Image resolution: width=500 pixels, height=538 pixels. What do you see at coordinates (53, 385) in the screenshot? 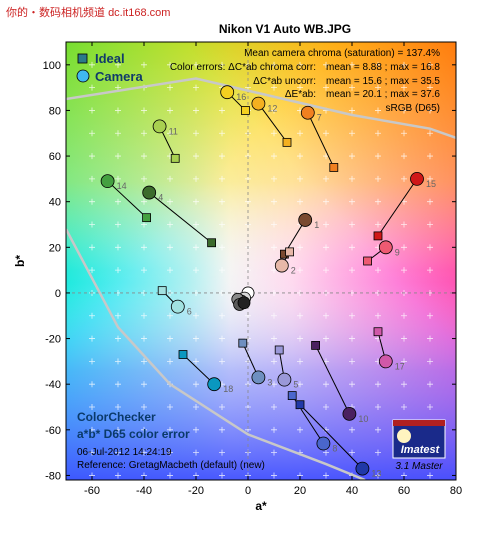
I see `y-tick-label: -40` at bounding box center [53, 385].